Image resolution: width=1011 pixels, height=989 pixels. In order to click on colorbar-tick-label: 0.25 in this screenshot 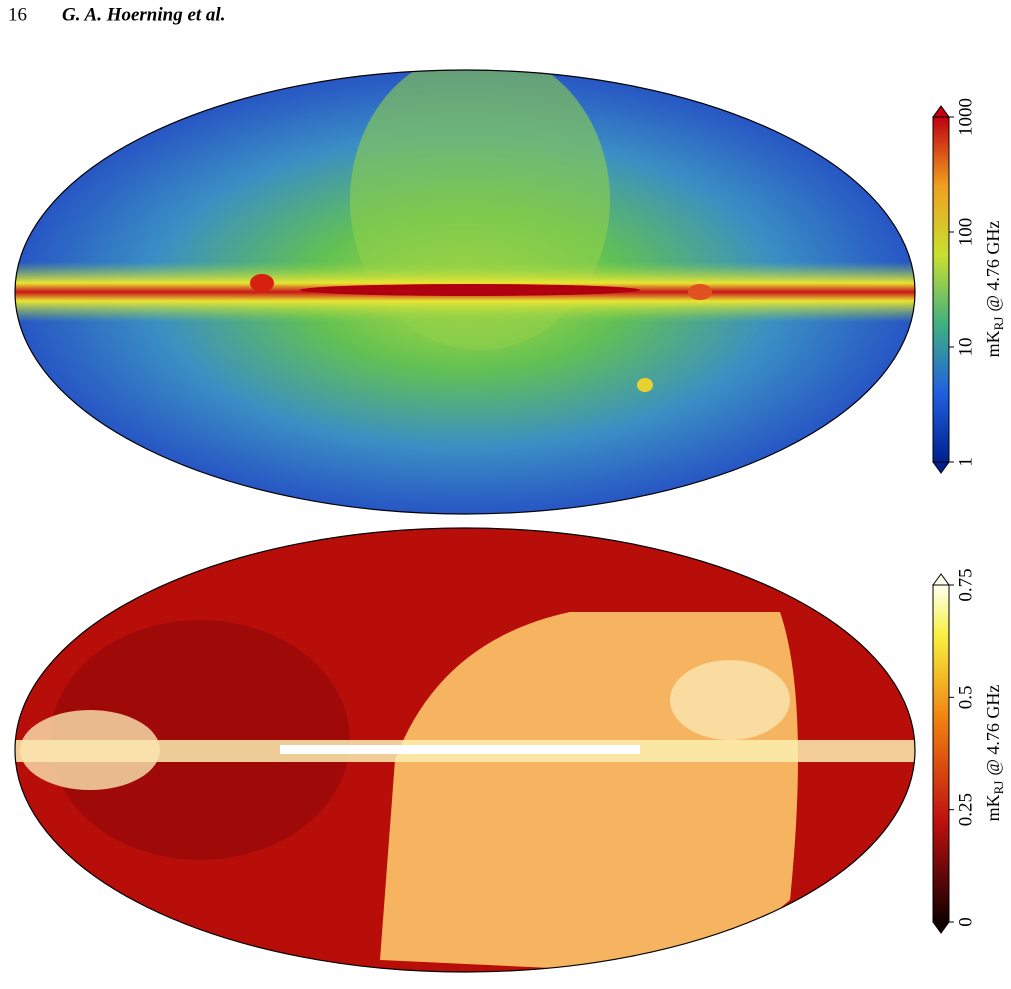, I will do `click(965, 809)`.